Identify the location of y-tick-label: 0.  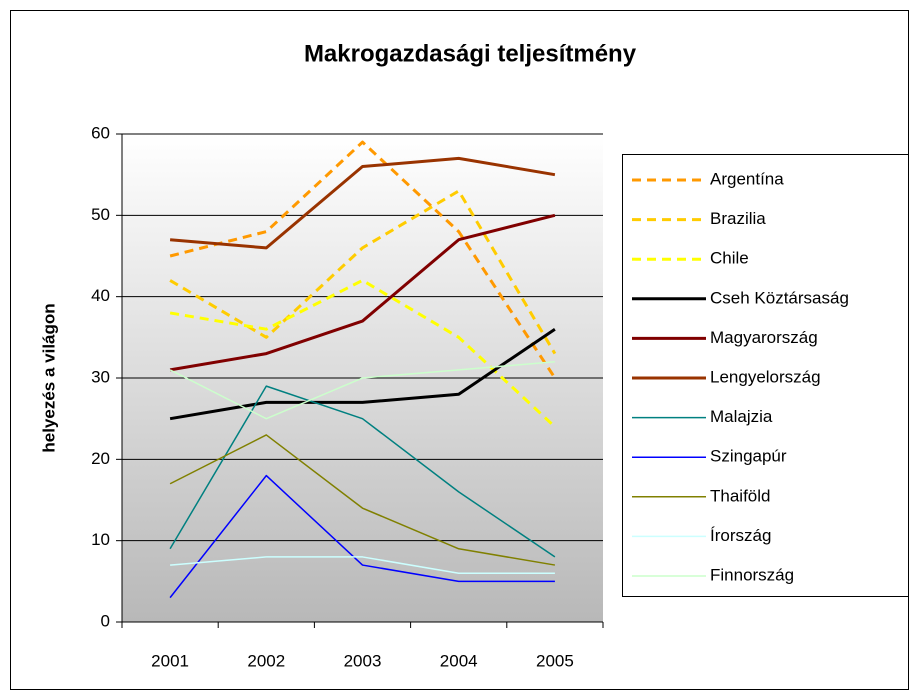
(105, 620).